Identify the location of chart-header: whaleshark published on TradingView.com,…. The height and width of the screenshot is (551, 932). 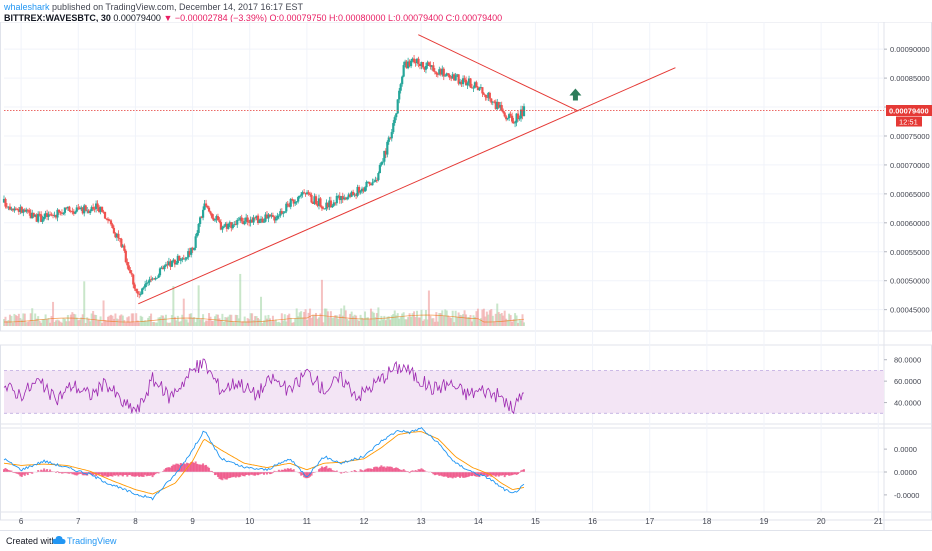
(253, 13).